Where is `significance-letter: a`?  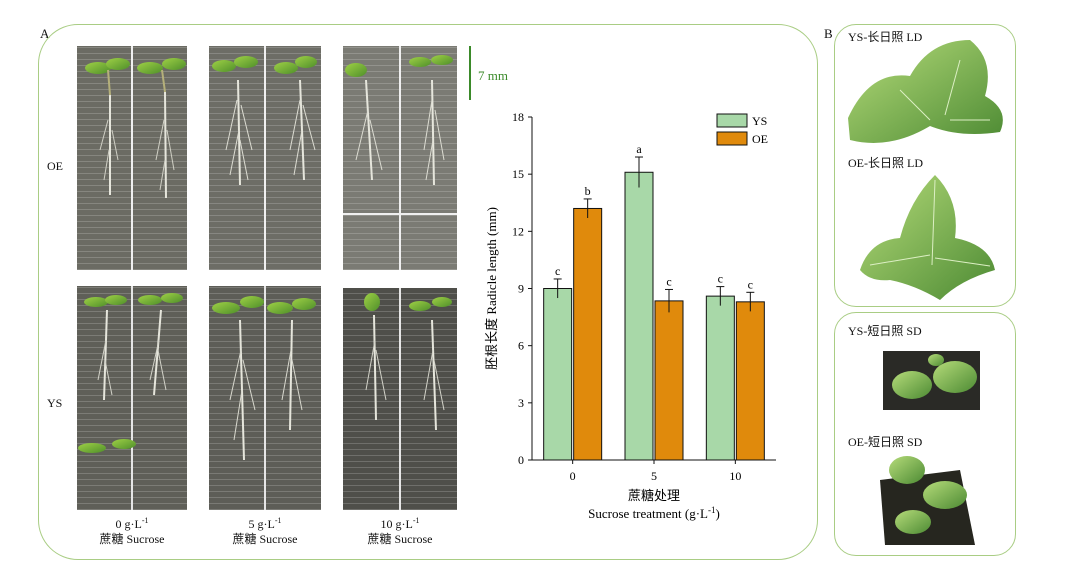
significance-letter: a is located at coordinates (639, 149).